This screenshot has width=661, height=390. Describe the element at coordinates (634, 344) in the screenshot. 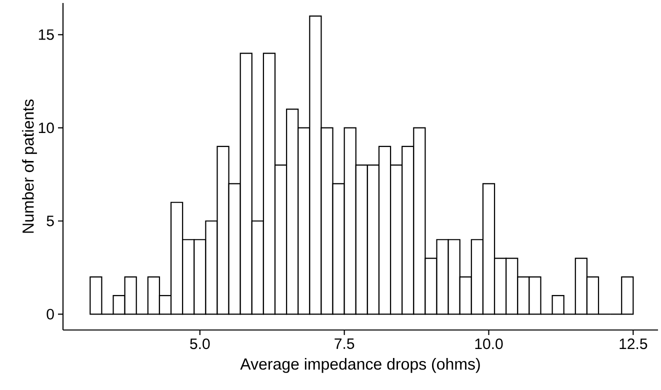

I see `x-tick-label: 12.5` at that location.